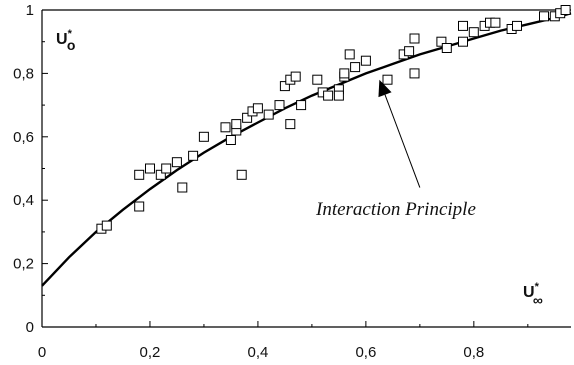  Describe the element at coordinates (45, 168) in the screenshot. I see `y-axis-ticks` at that location.